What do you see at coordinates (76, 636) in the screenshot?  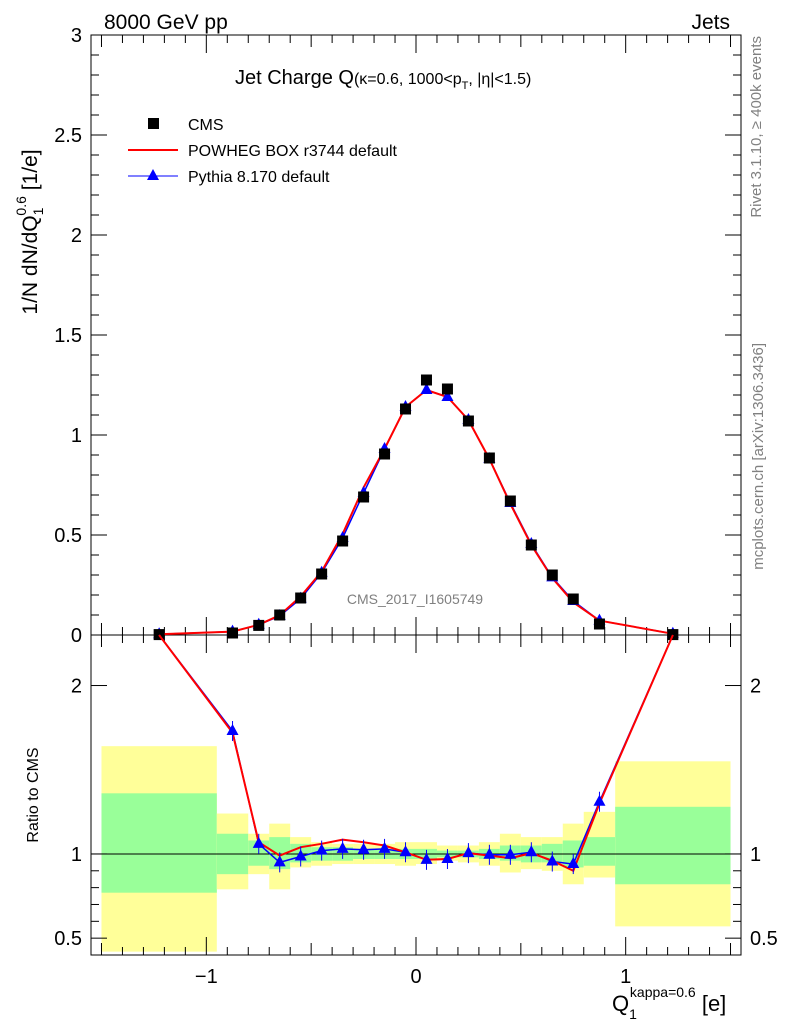 I see `y-tick-label-main: 0` at bounding box center [76, 636].